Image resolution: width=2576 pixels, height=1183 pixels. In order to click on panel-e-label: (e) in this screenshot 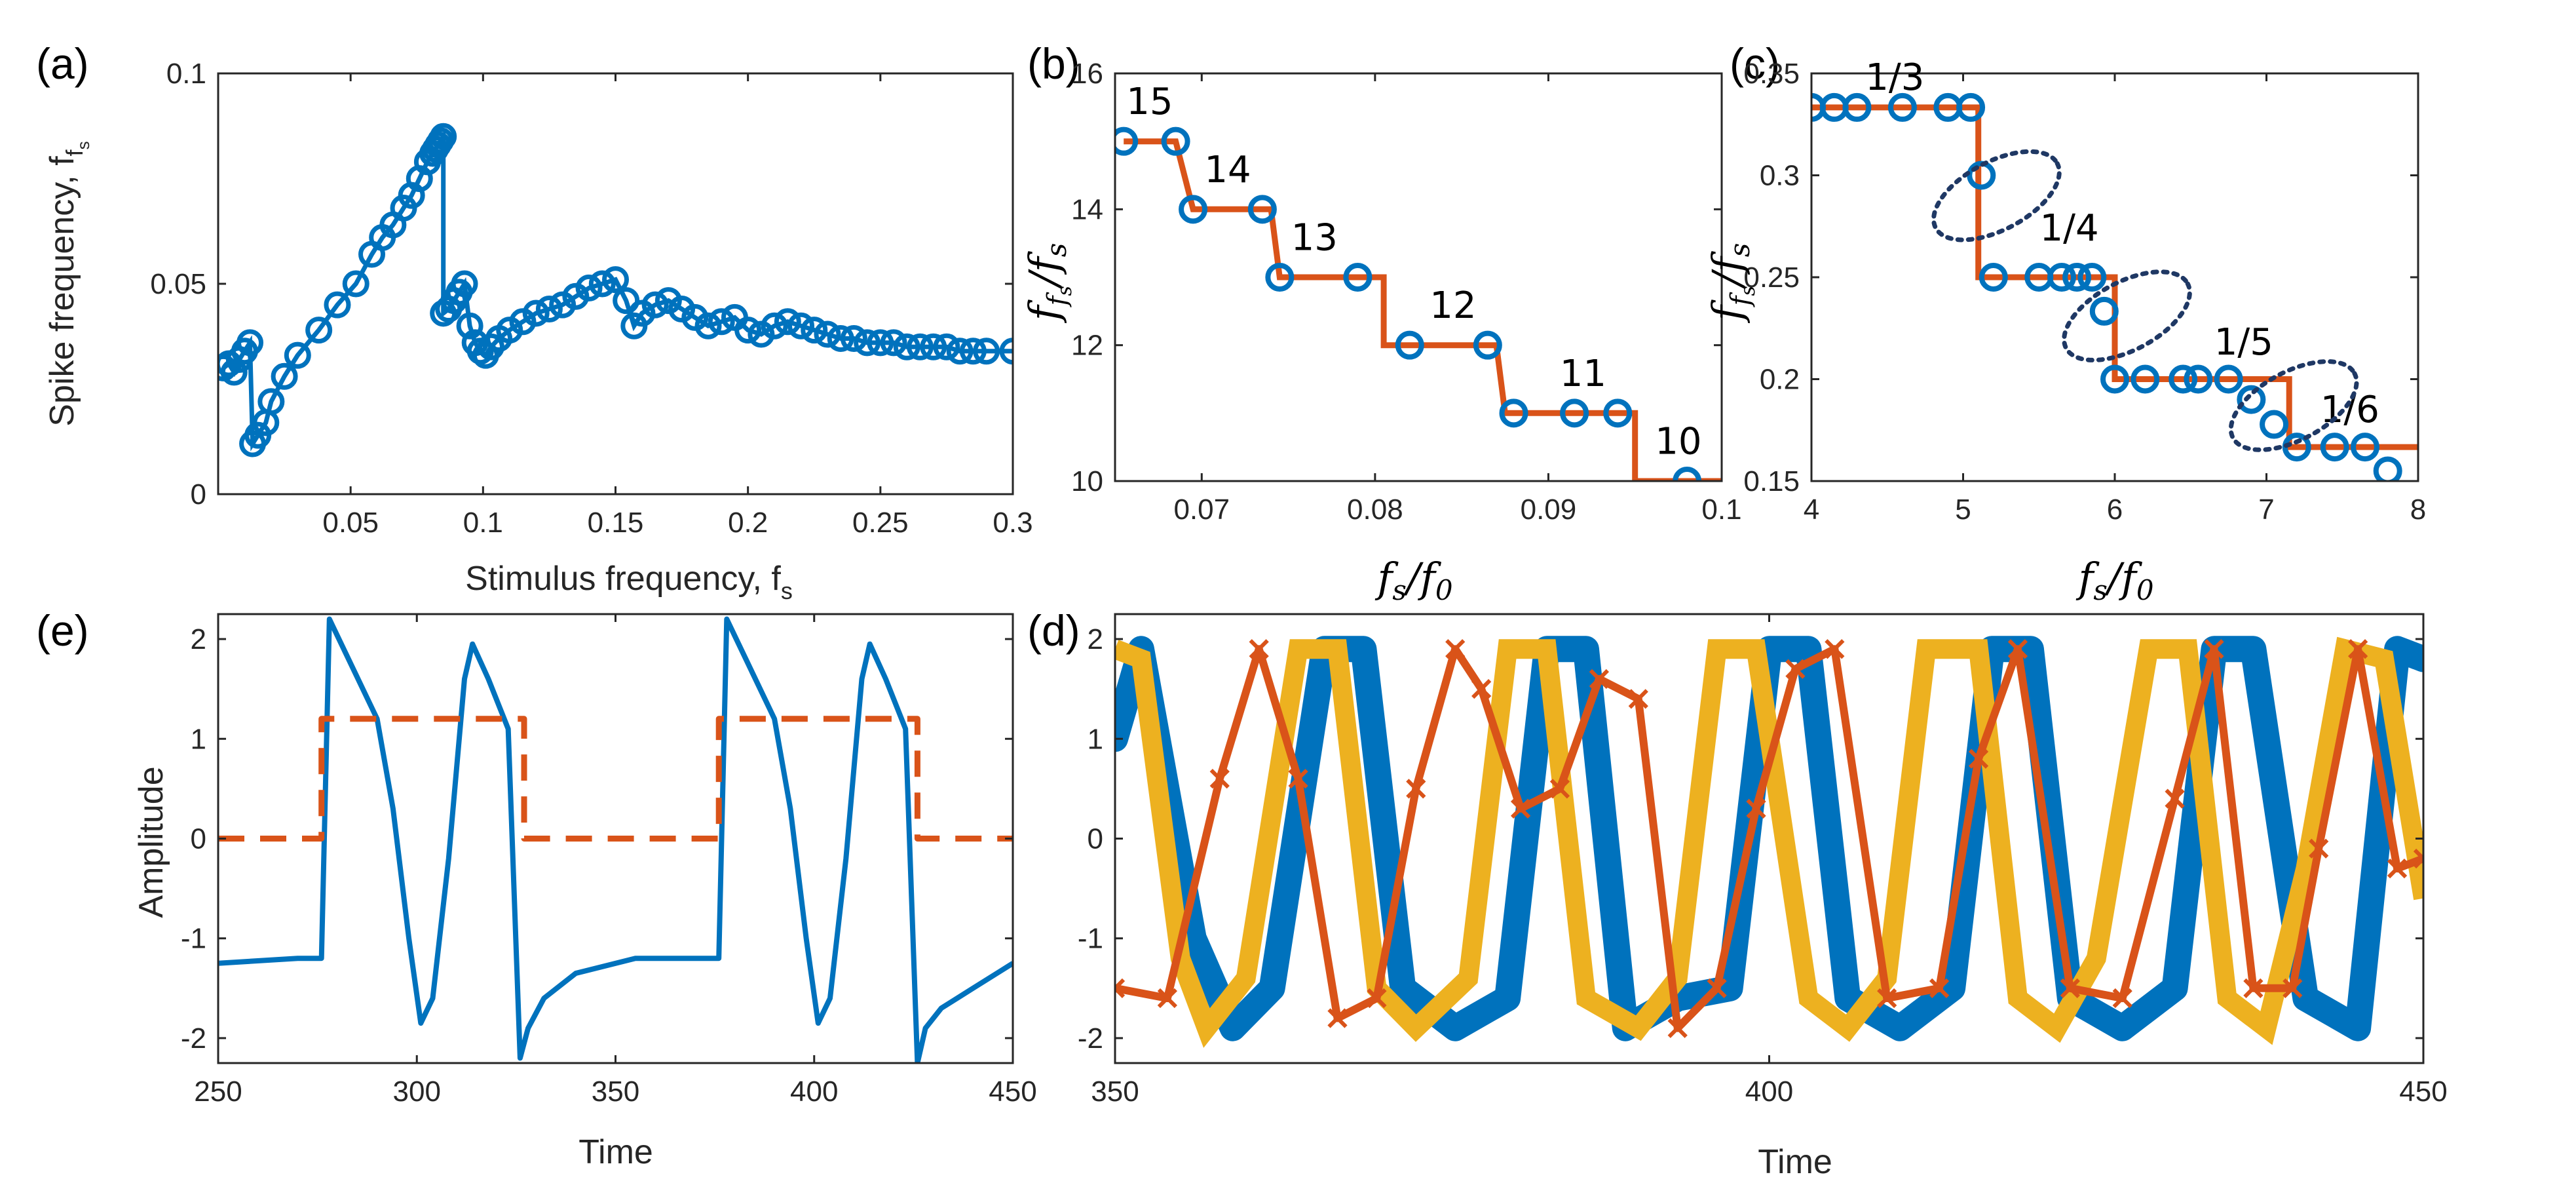, I will do `click(63, 630)`.